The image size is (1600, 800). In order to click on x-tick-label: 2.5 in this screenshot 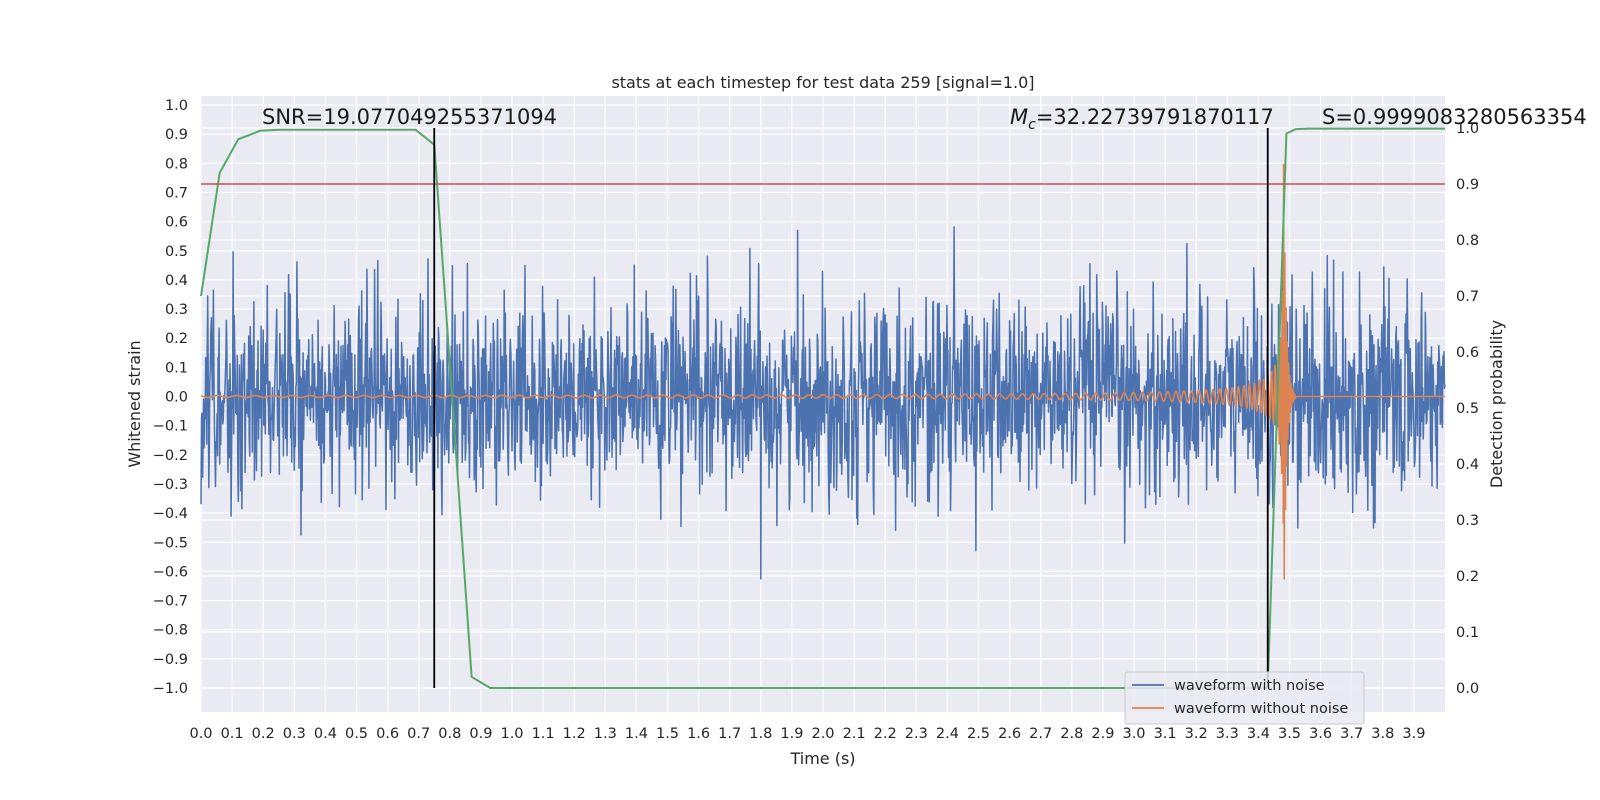, I will do `click(978, 734)`.